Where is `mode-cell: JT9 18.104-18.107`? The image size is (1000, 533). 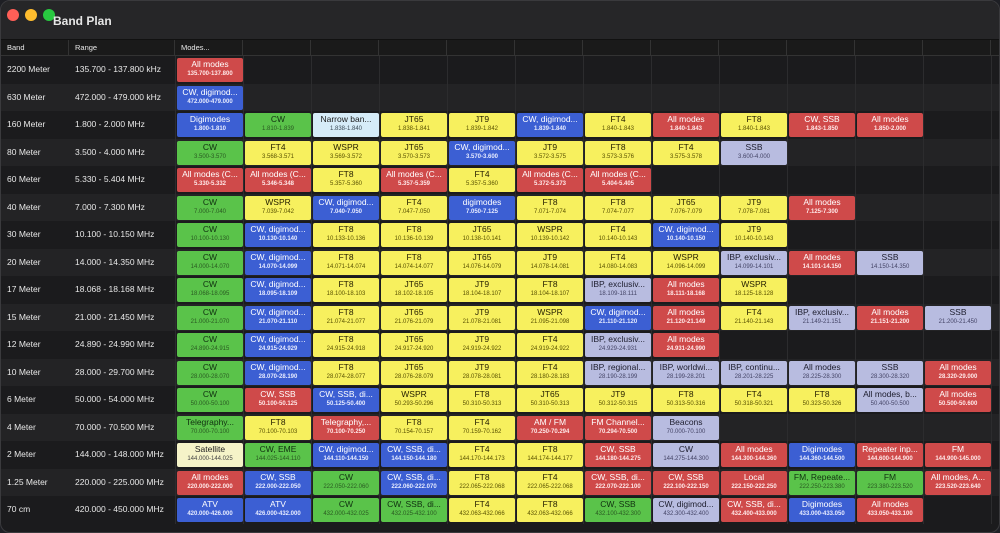 mode-cell: JT9 18.104-18.107 is located at coordinates (482, 290).